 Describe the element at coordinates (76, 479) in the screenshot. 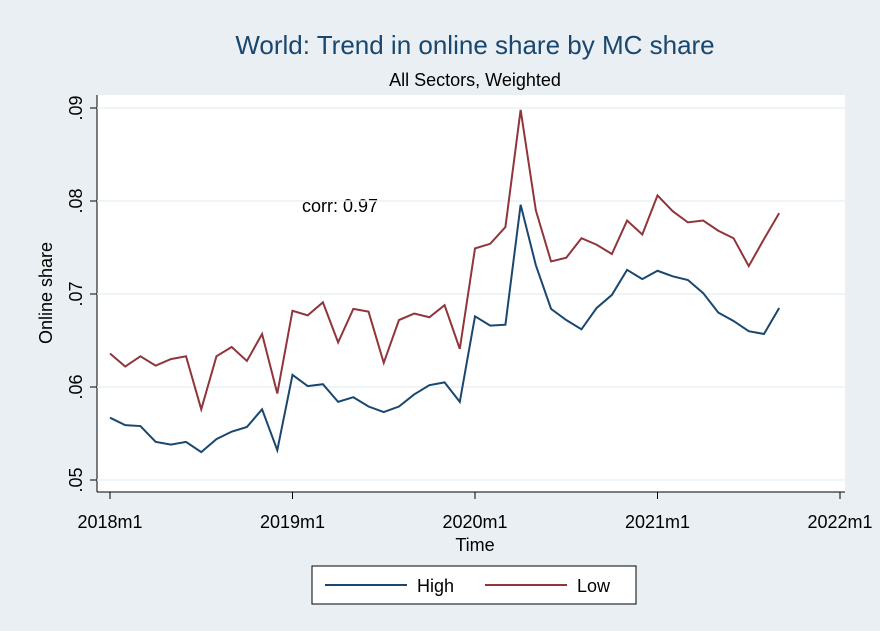

I see `y-tick-label: .05` at that location.